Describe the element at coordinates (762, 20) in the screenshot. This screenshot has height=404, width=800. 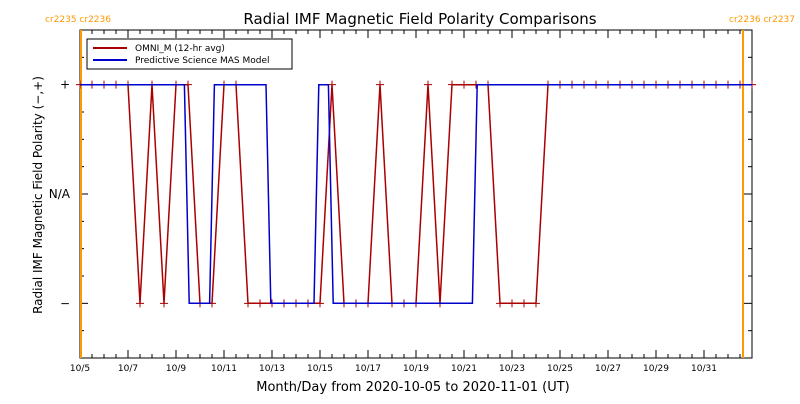
I see `carrington-label: cr2236 cr2237` at that location.